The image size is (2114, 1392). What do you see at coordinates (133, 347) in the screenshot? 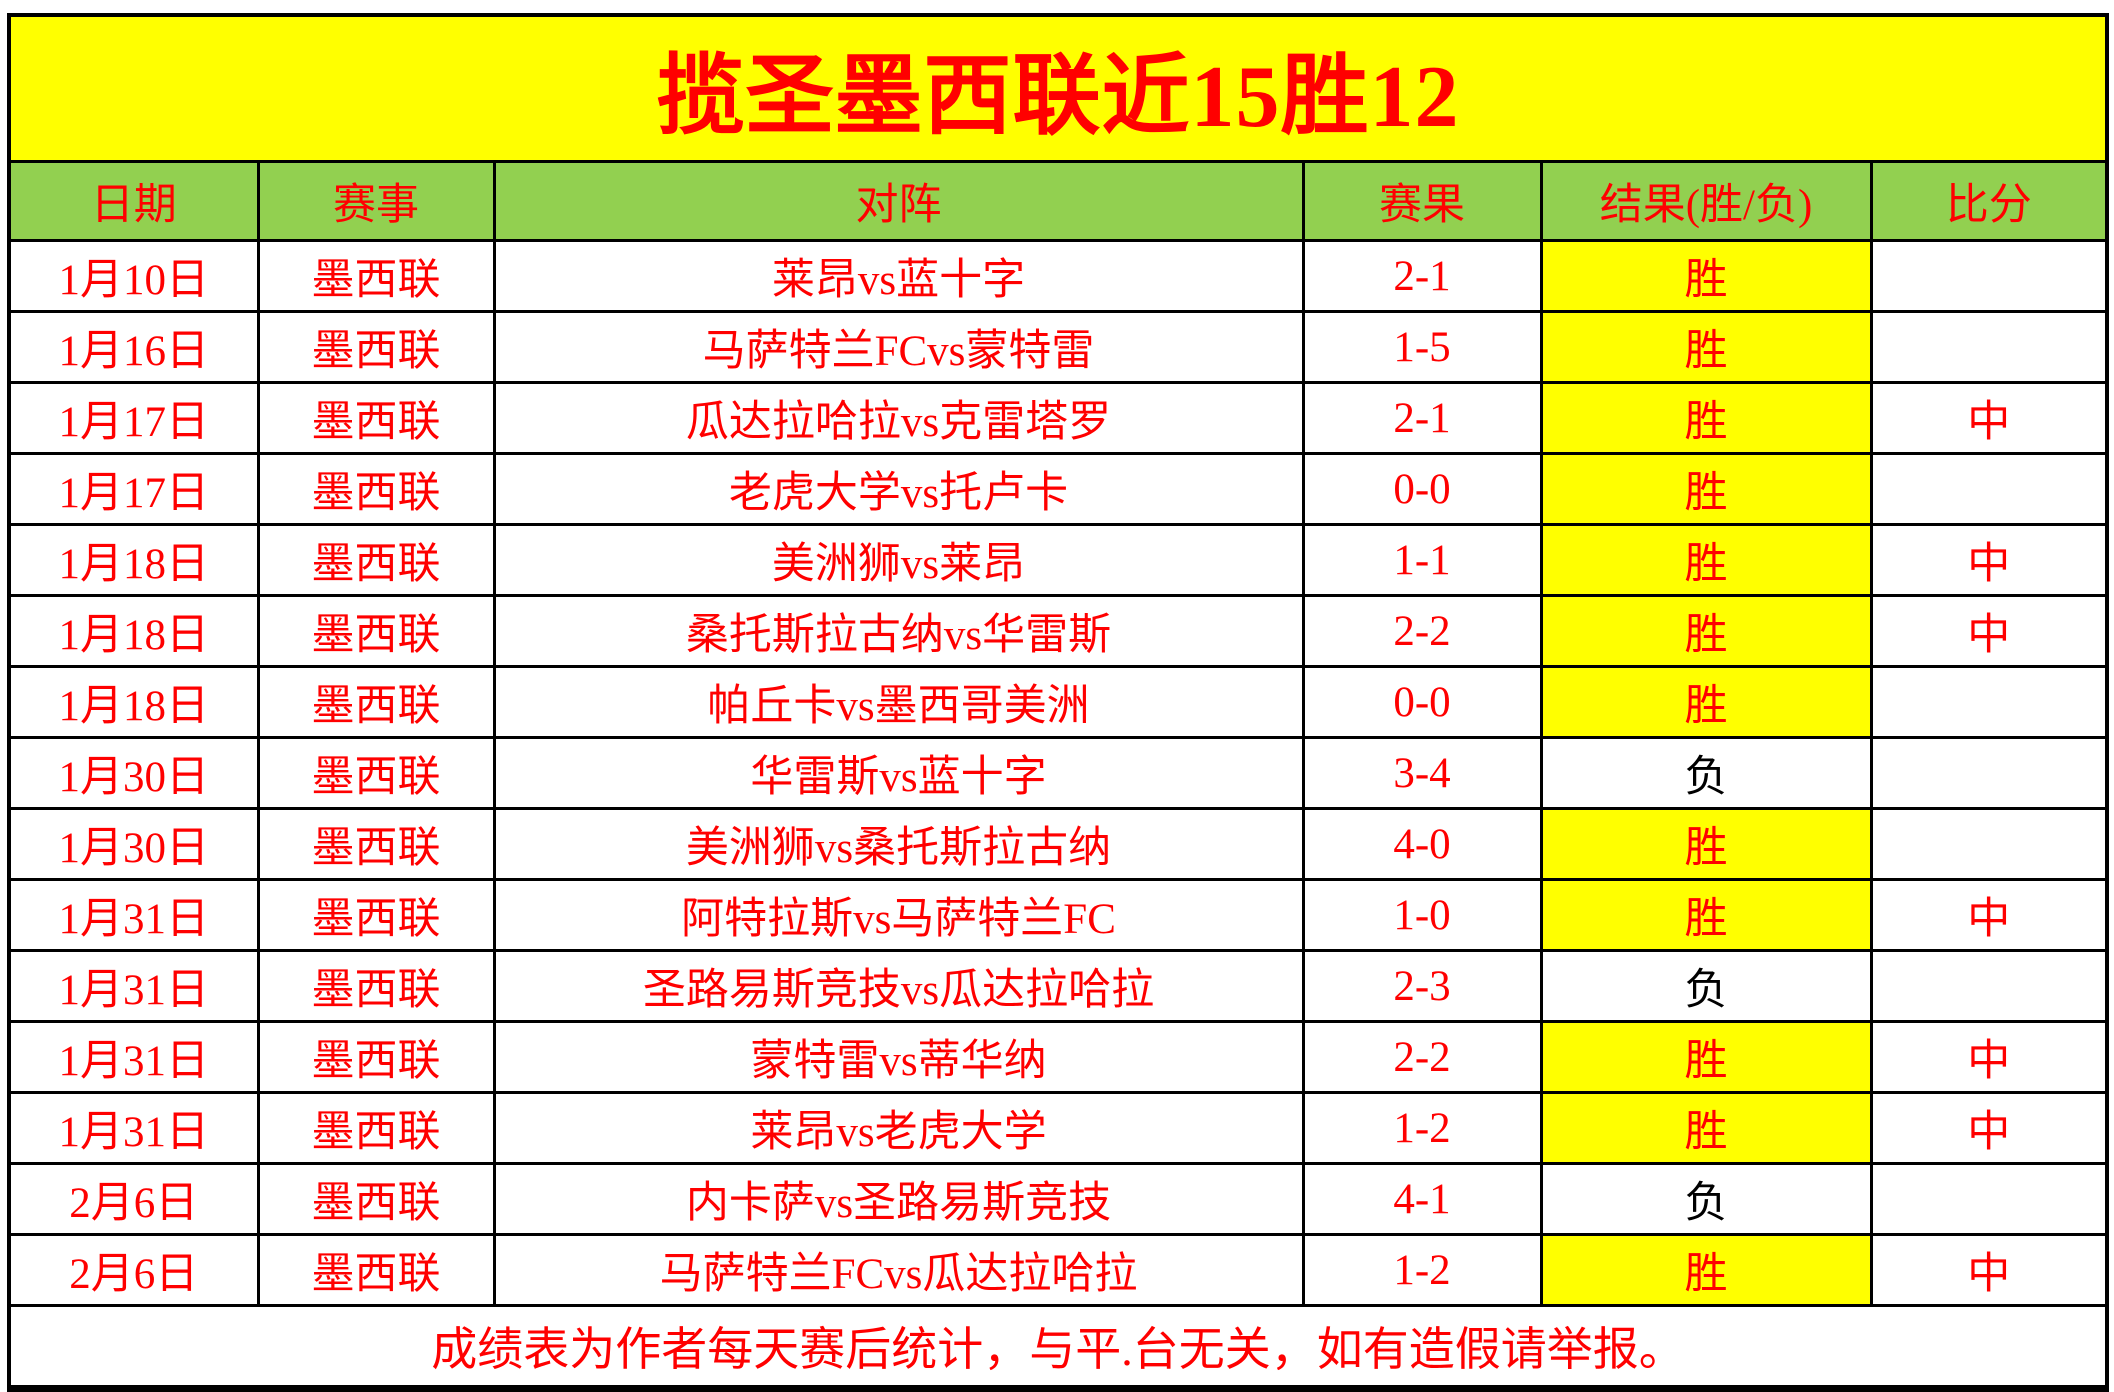
I see `date-cell: 1月16日` at bounding box center [133, 347].